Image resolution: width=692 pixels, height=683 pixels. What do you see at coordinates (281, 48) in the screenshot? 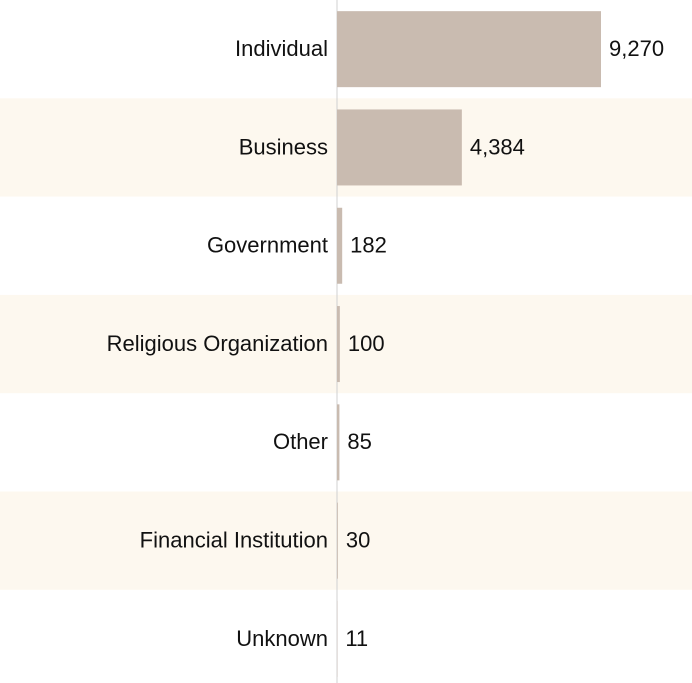
I see `category-label: Individual` at bounding box center [281, 48].